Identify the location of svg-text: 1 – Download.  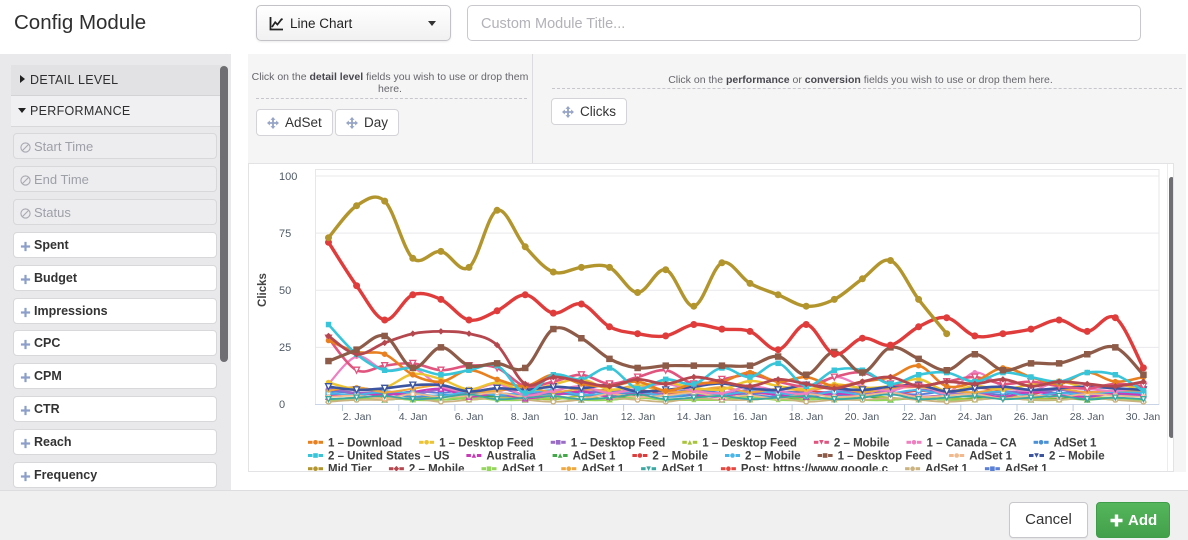
(365, 443).